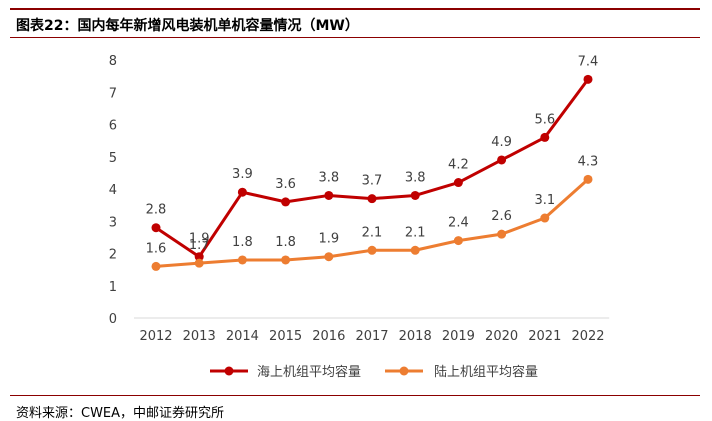  Describe the element at coordinates (120, 413) in the screenshot. I see `source-note: 资料来源：CWEA，中邮证券研究所` at that location.